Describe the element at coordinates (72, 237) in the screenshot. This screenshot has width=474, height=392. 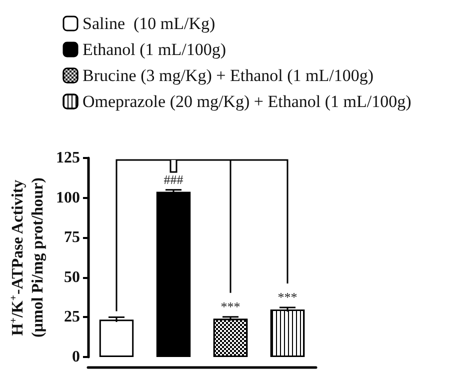
I see `y-tick-label: 75` at that location.